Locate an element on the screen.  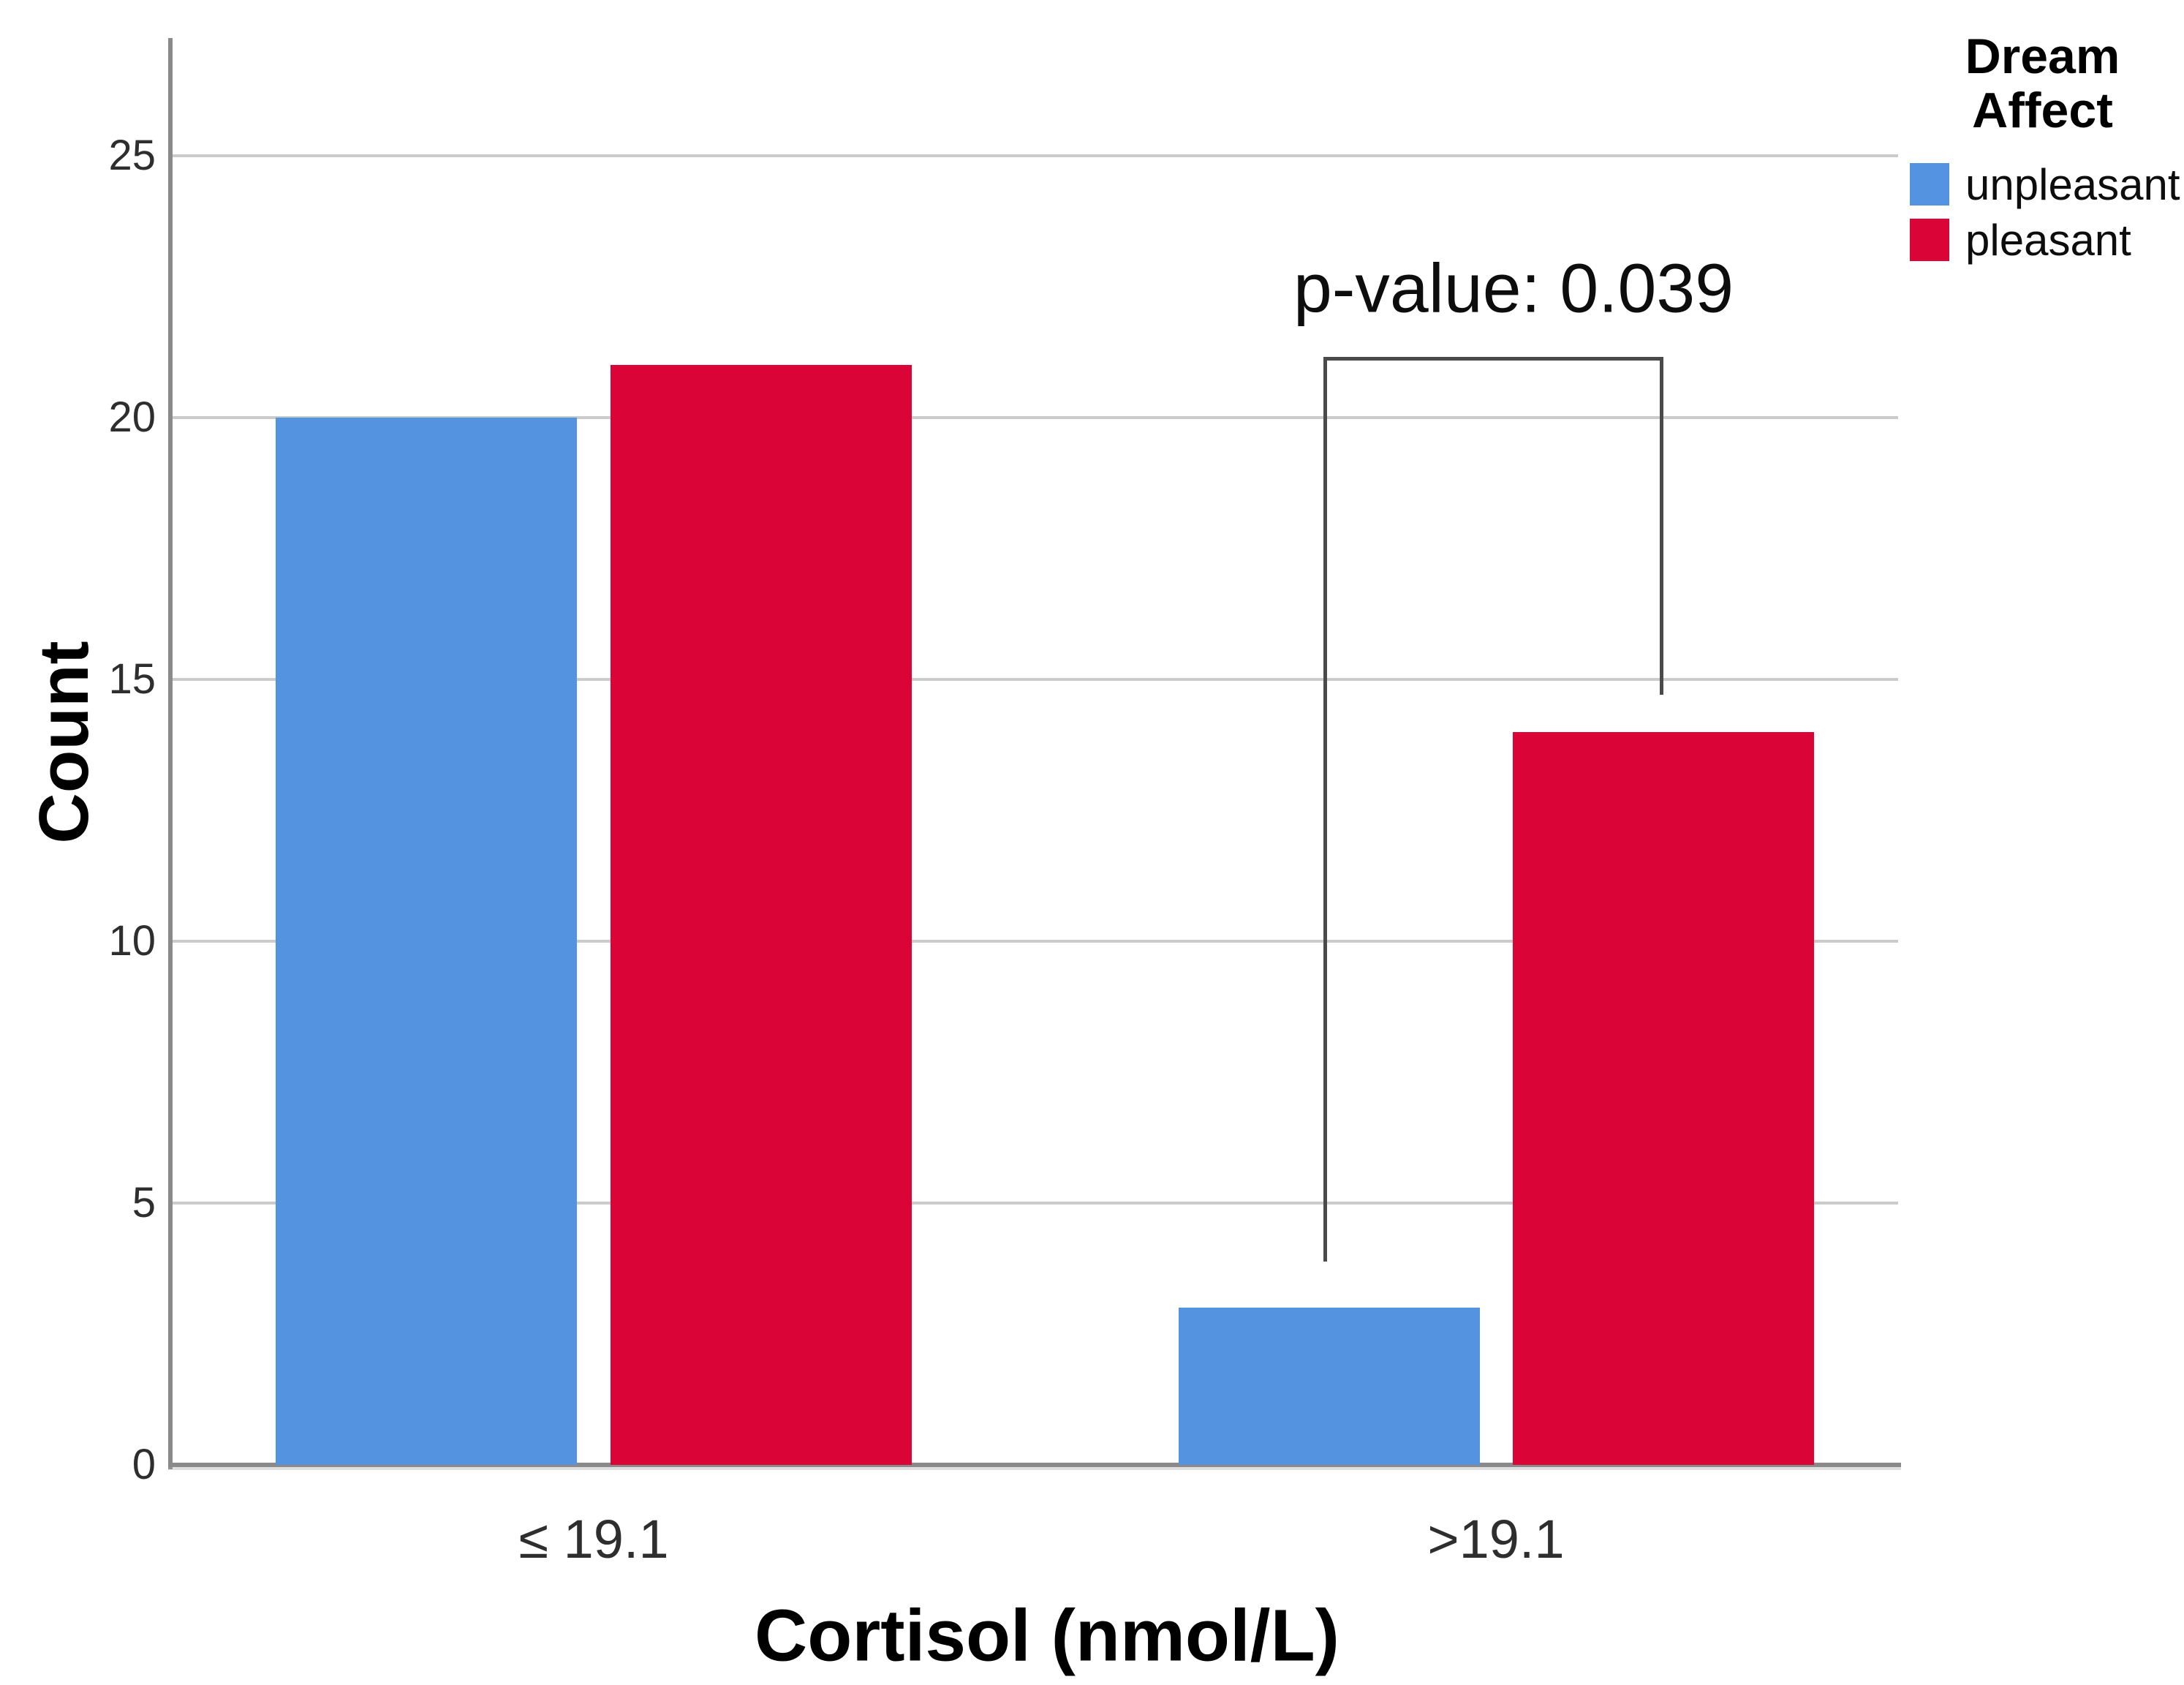
x-axis-line is located at coordinates (1034, 1465).